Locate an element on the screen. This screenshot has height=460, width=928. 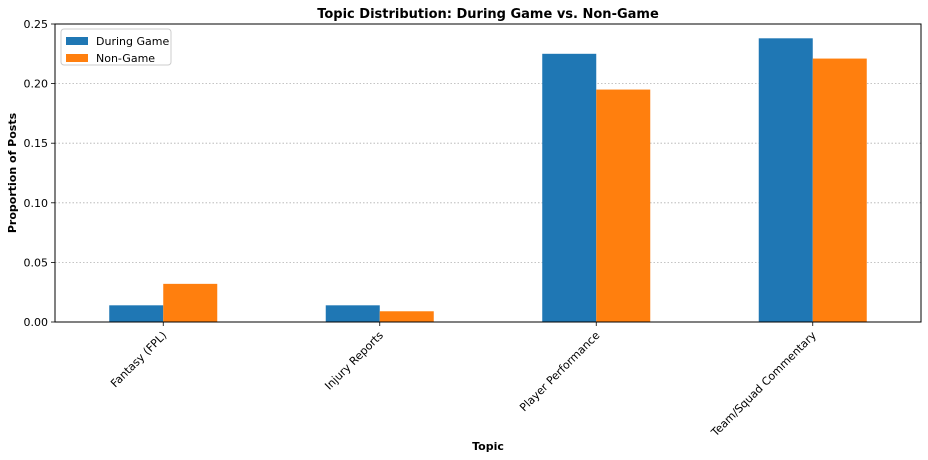
legend-box is located at coordinates (116, 47).